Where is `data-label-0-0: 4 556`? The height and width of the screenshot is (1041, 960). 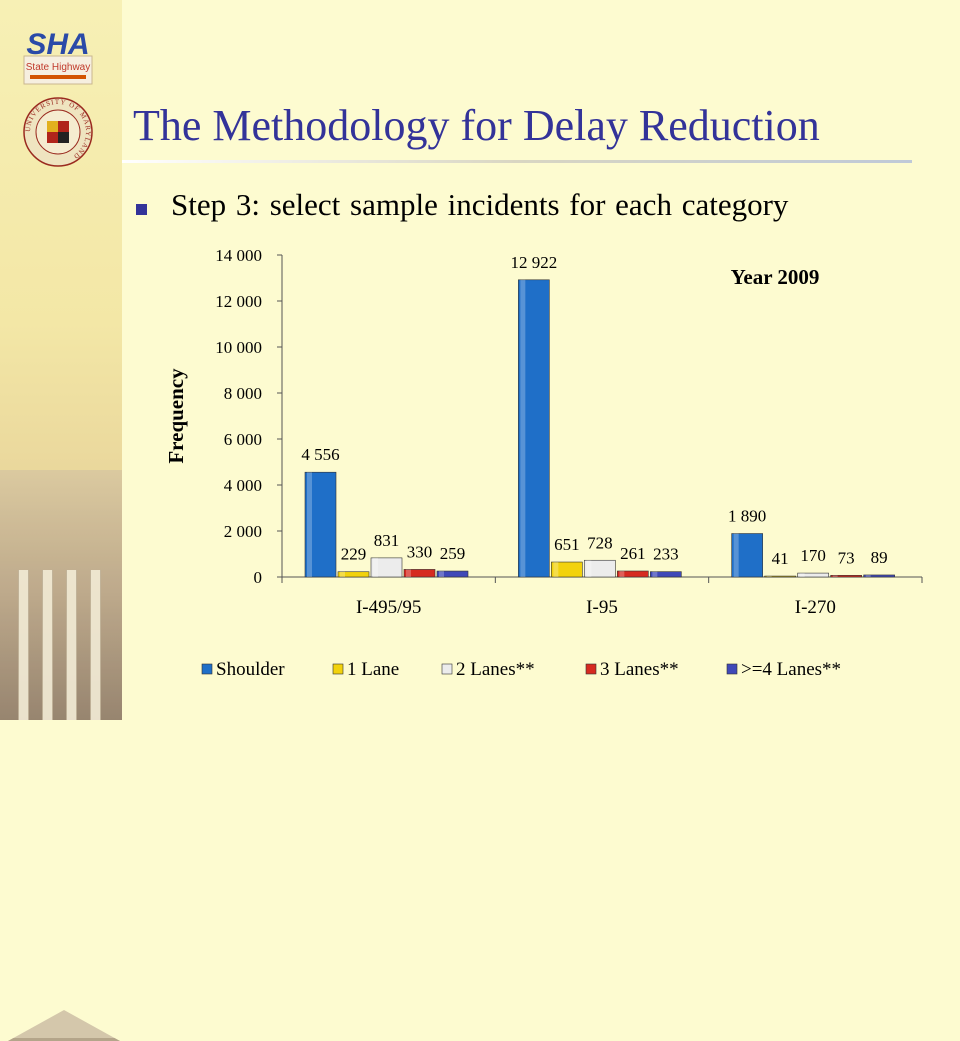 data-label-0-0: 4 556 is located at coordinates (320, 454).